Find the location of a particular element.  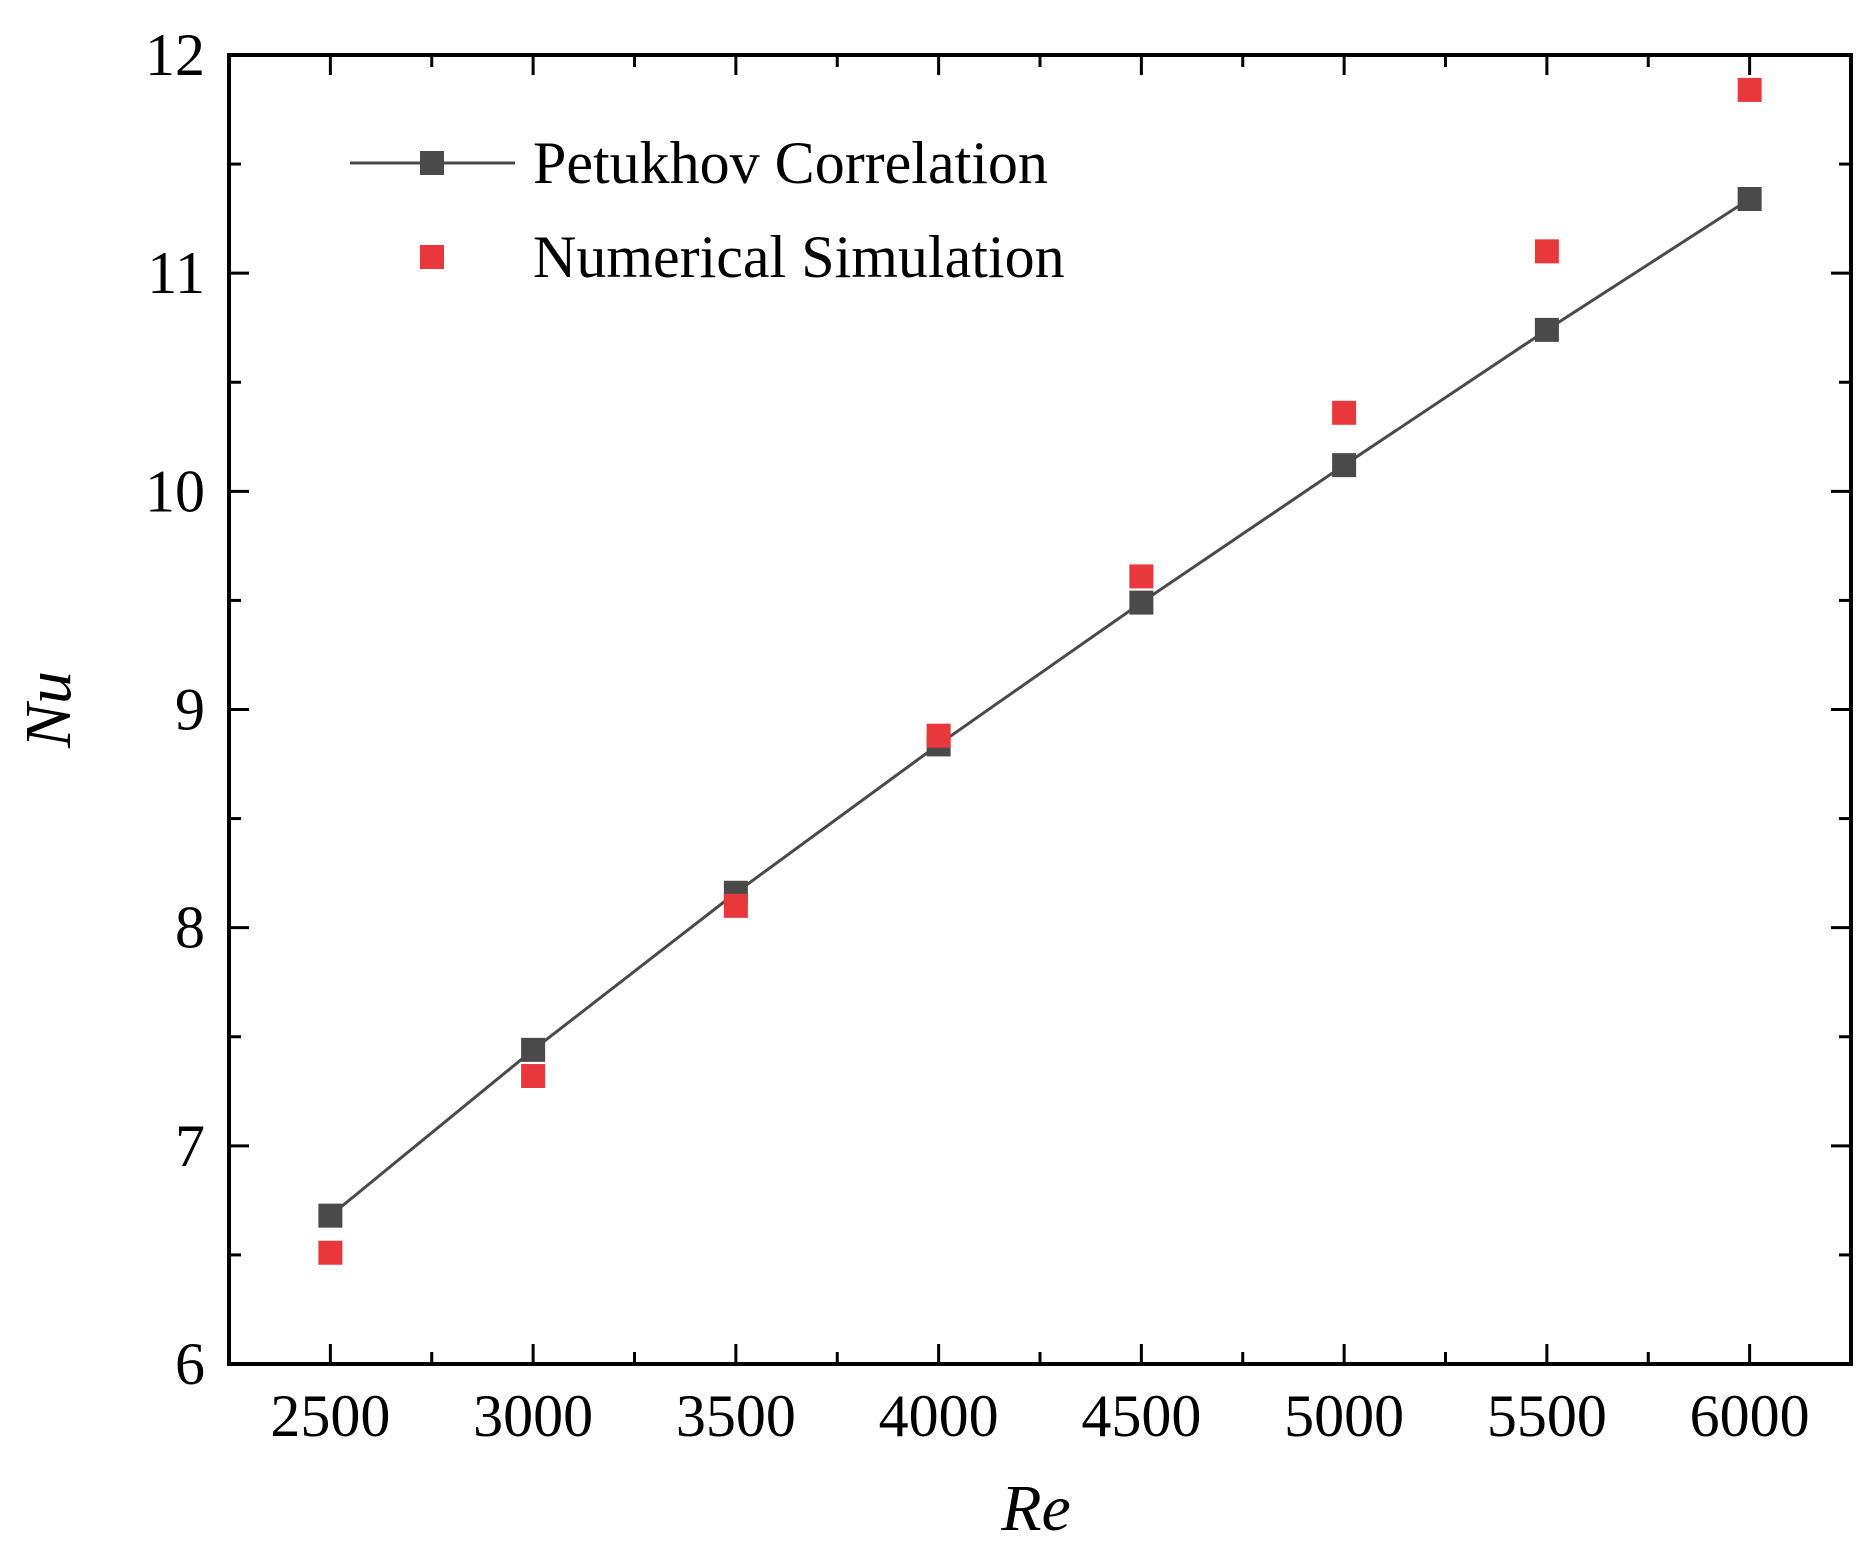

x-tick-label: 3500 is located at coordinates (736, 1416).